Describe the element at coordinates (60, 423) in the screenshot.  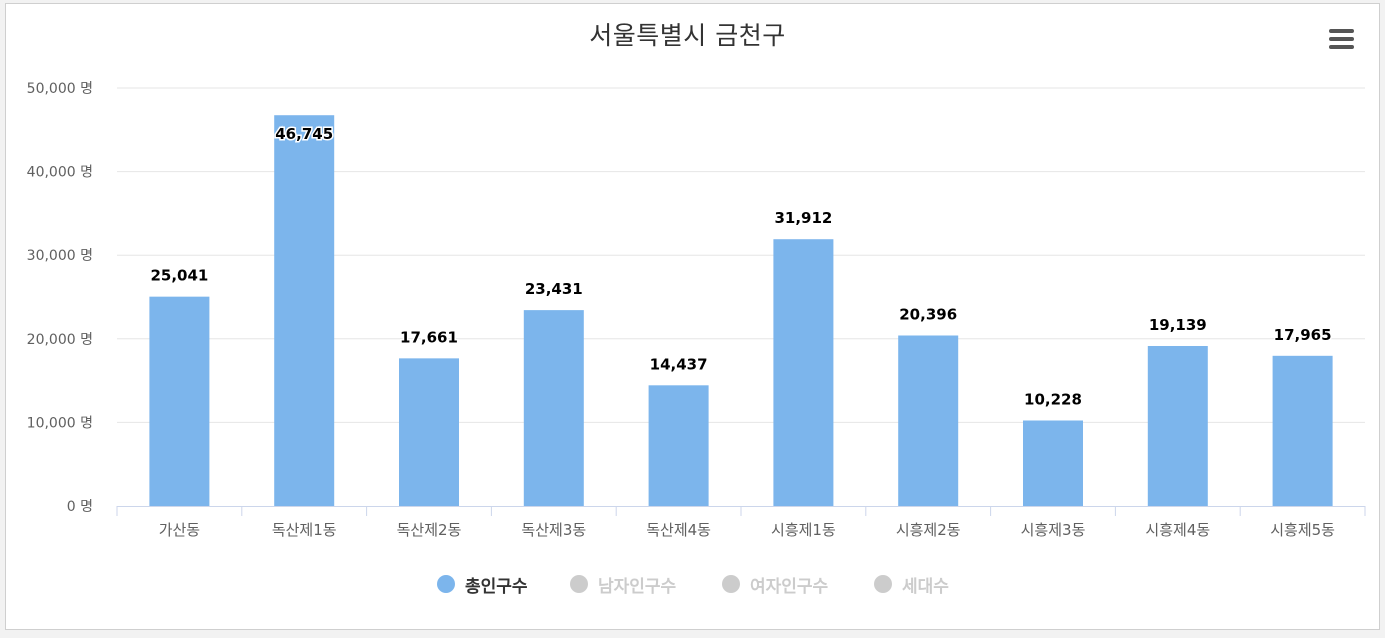
I see `y-tick-label: 10,000 명` at that location.